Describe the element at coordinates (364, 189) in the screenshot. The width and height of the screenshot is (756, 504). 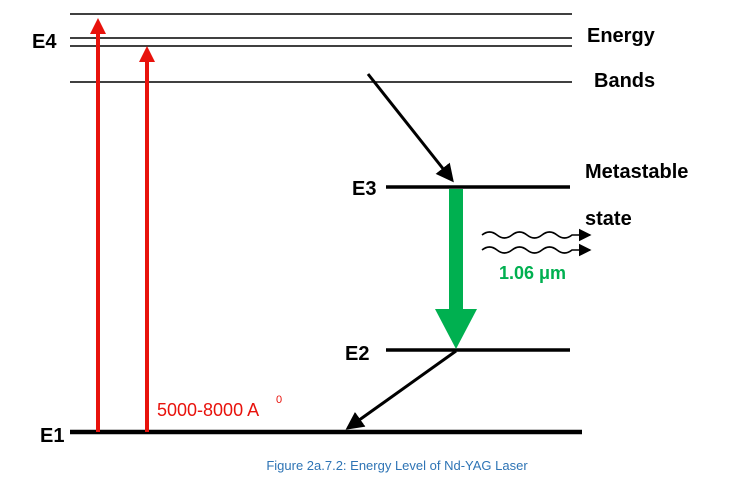
I see `level-label-e3: E3` at that location.